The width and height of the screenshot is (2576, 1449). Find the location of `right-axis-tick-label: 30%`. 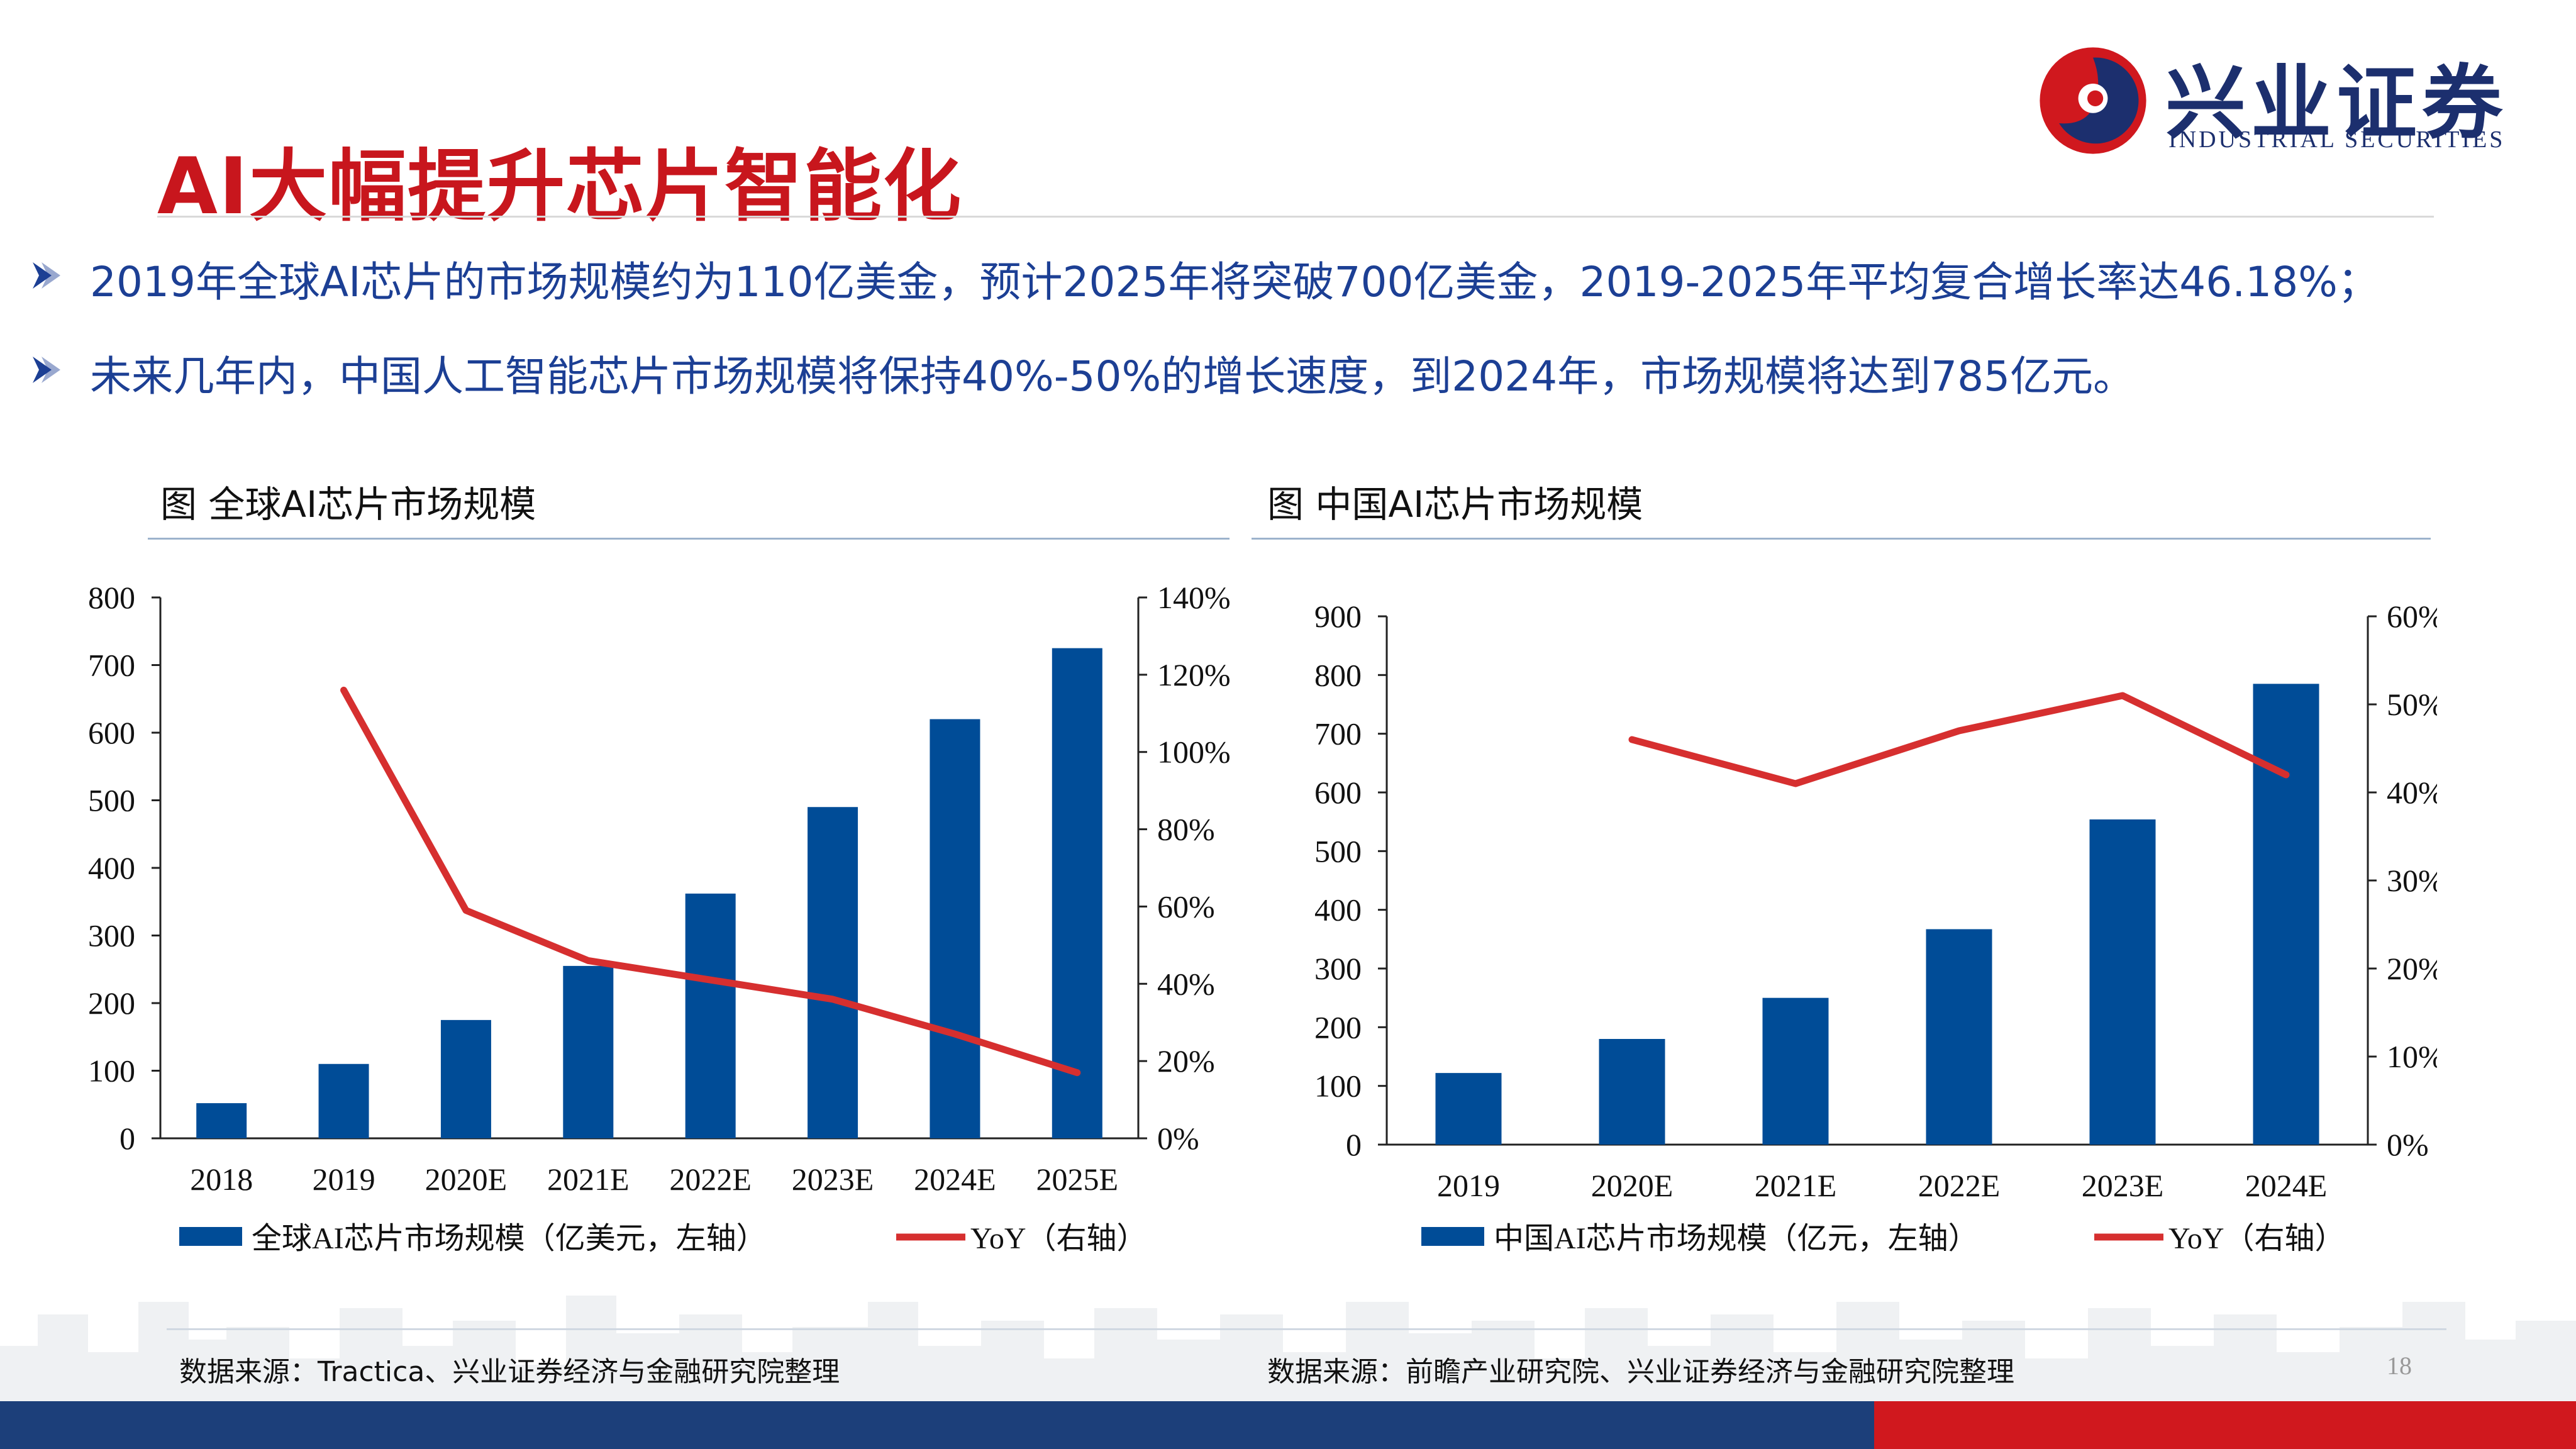

right-axis-tick-label: 30% is located at coordinates (2412, 880).